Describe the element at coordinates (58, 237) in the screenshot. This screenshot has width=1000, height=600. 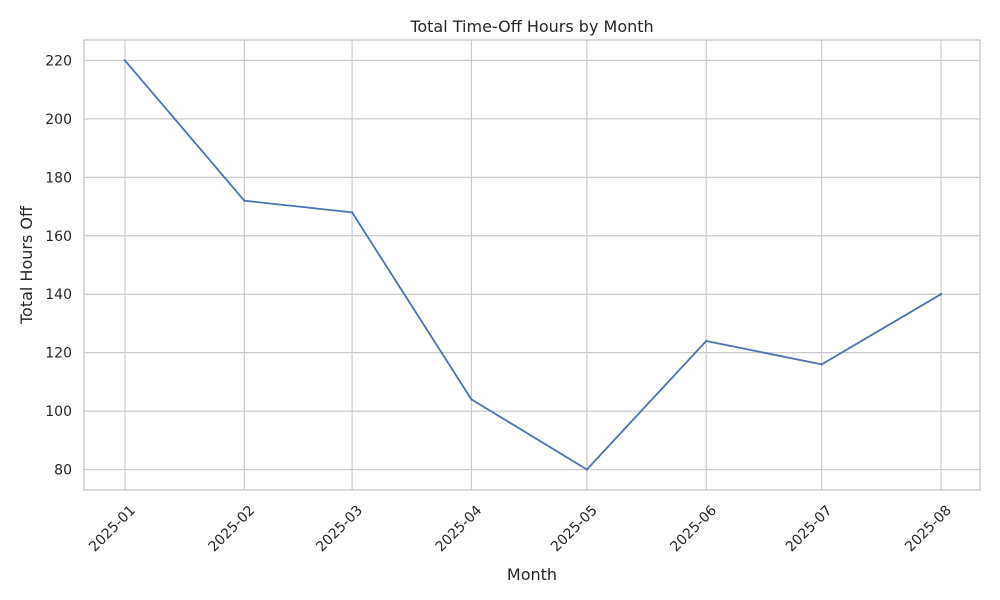
I see `y-tick-label: 160` at that location.